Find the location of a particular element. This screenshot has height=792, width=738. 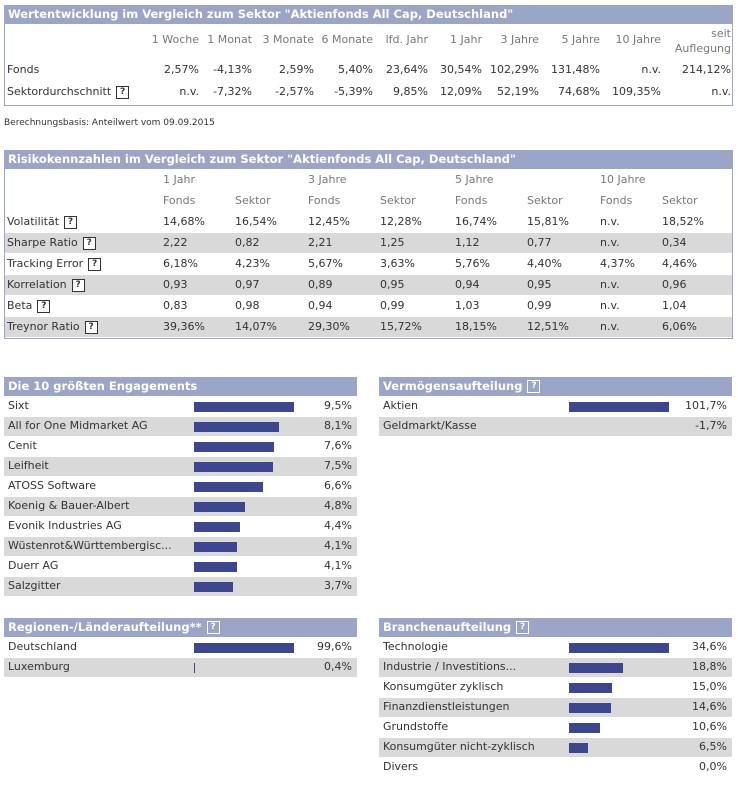

title-text: Branchenaufteilung is located at coordinates (447, 627).